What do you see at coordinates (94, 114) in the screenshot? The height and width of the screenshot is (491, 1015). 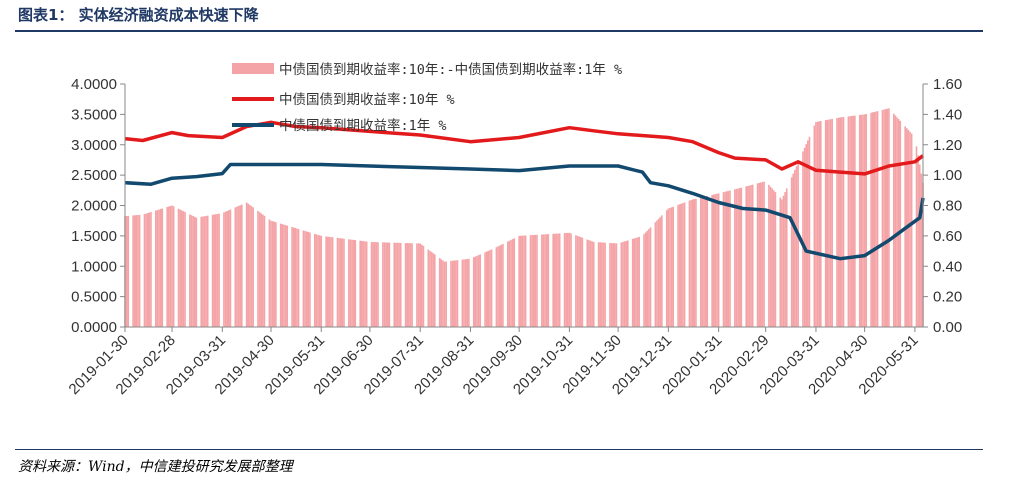 I see `y-left-tick-label: 3.5000` at bounding box center [94, 114].